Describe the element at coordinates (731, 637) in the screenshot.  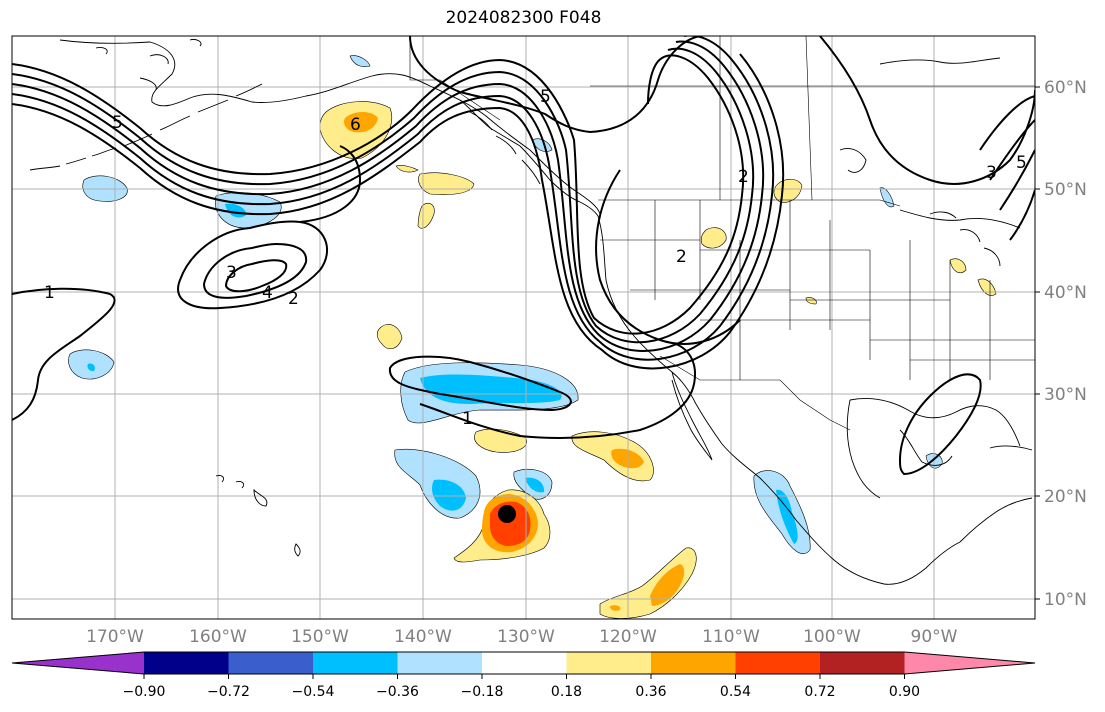
I see `lon-label: 110°W` at that location.